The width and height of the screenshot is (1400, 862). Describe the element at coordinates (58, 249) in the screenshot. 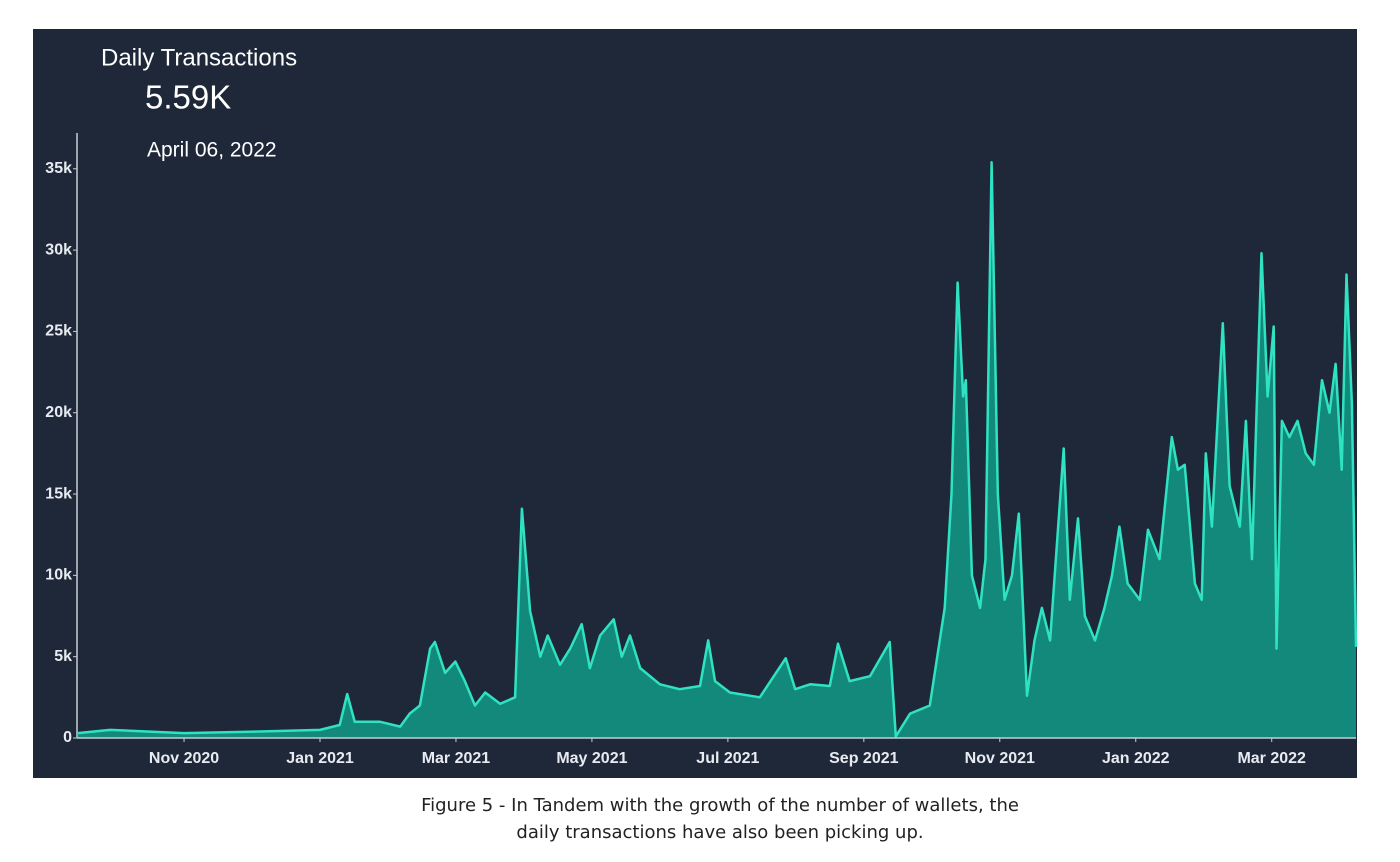

I see `y-tick-label: 30k` at that location.